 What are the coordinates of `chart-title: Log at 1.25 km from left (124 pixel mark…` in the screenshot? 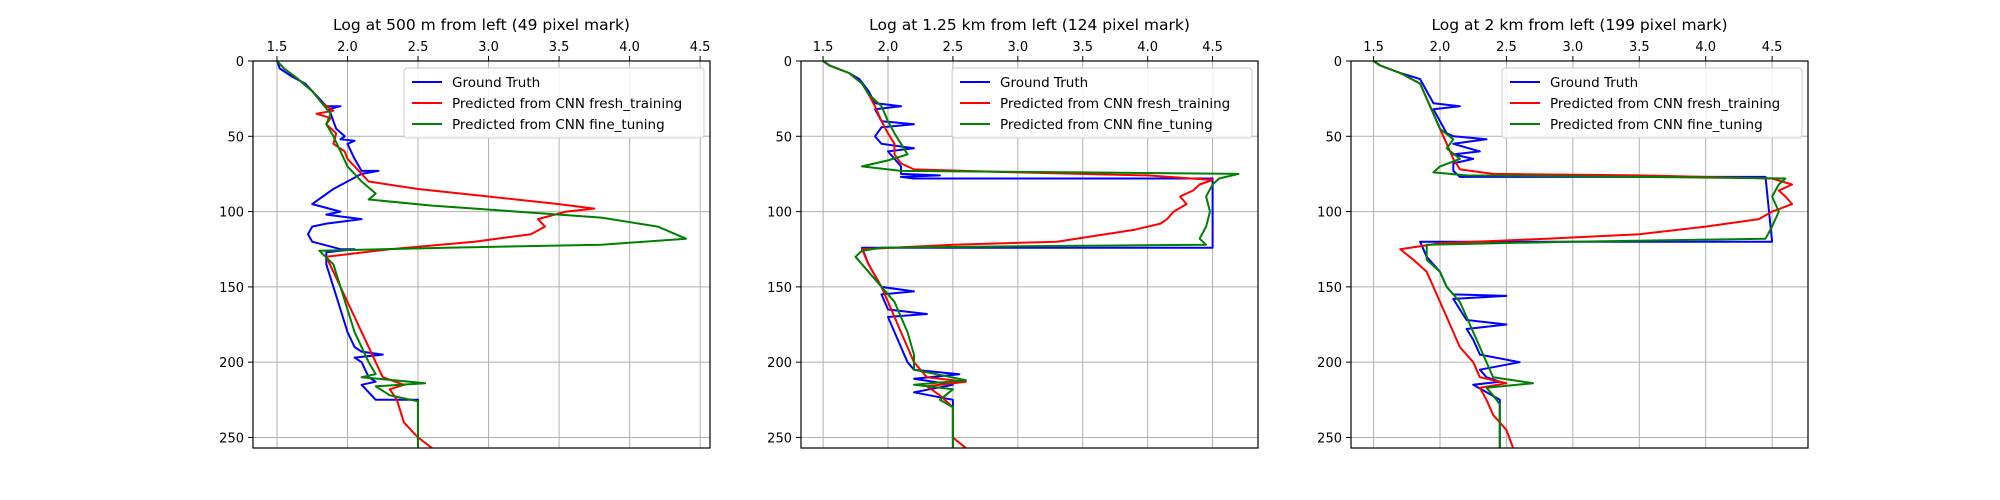 It's located at (1029, 25).